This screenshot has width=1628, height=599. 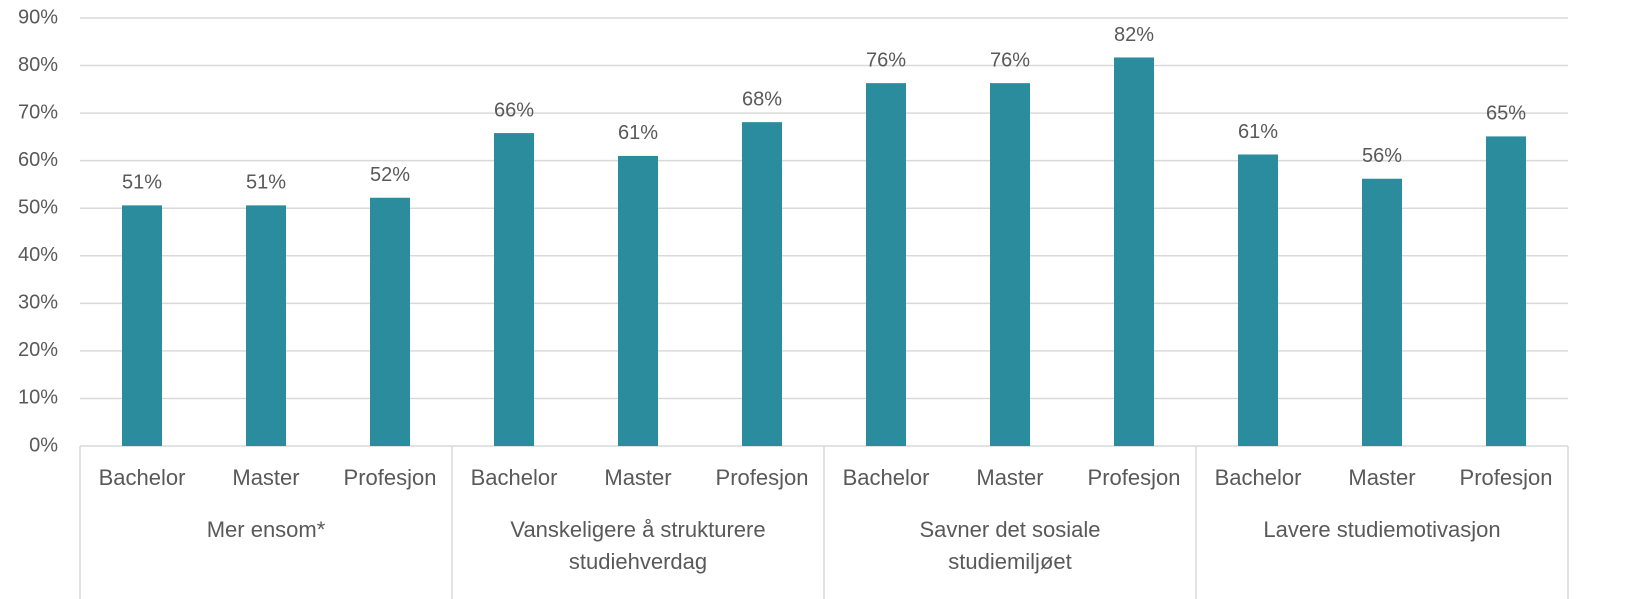 What do you see at coordinates (762, 99) in the screenshot?
I see `value-label: 68%` at bounding box center [762, 99].